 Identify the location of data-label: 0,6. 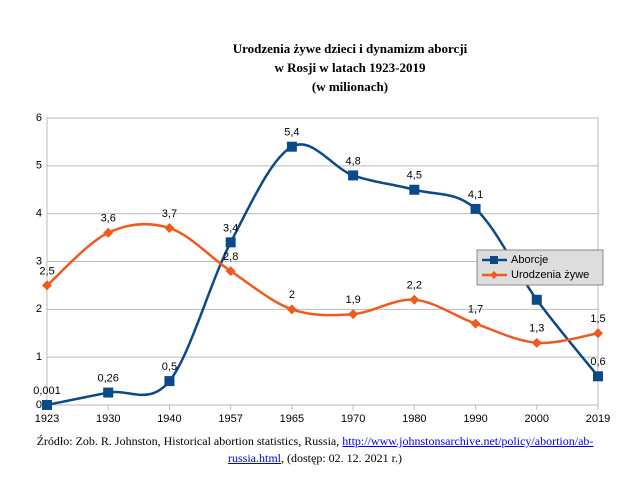
(597, 362).